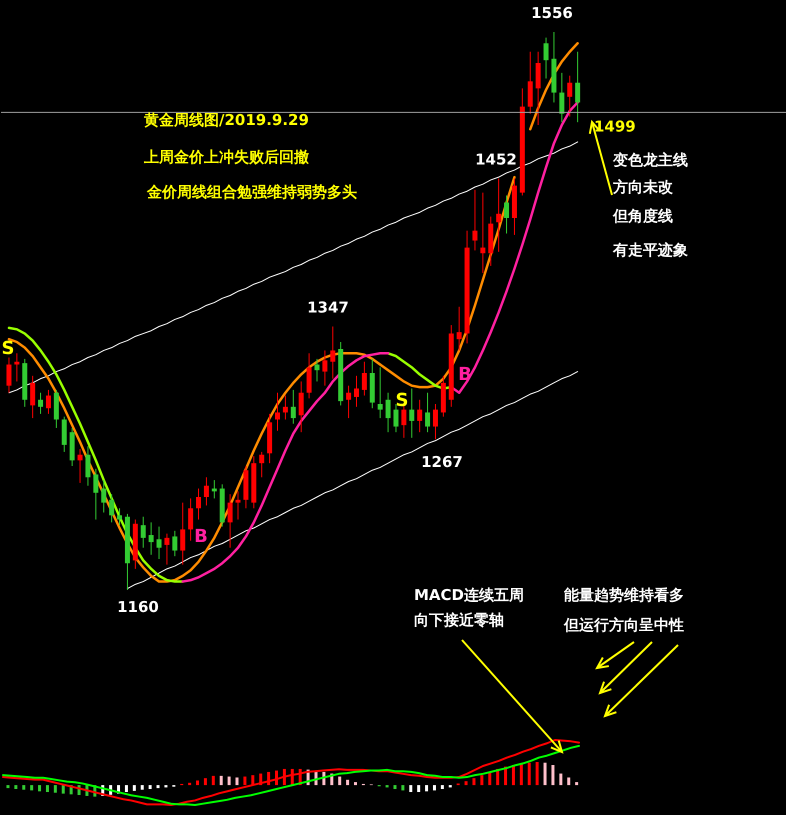 The height and width of the screenshot is (815, 786). Describe the element at coordinates (496, 159) in the screenshot. I see `annotation: 1452` at that location.